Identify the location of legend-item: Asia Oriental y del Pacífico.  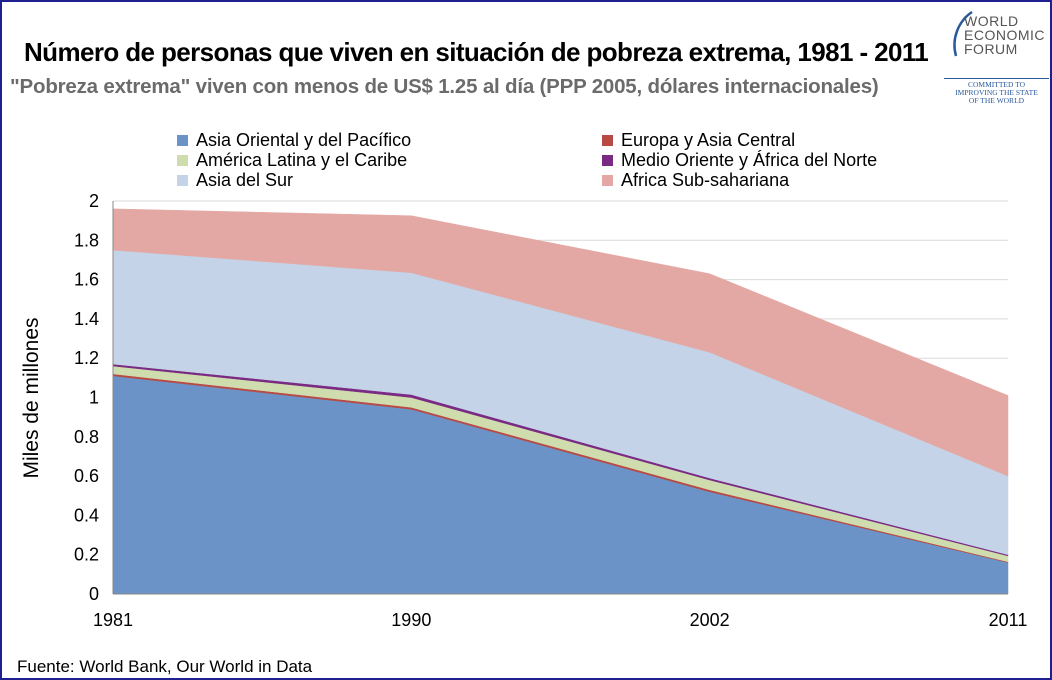
(294, 140).